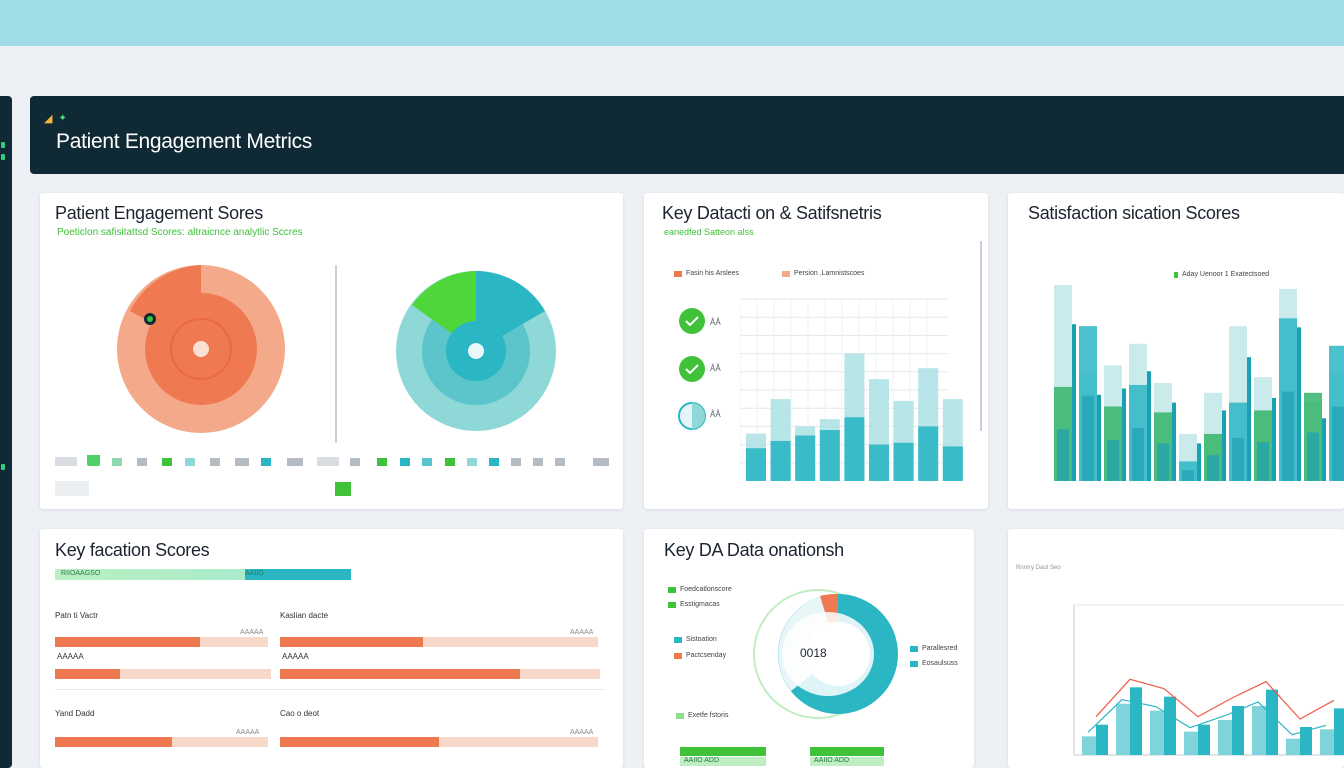  What do you see at coordinates (72, 488) in the screenshot?
I see `legend-swatch` at bounding box center [72, 488].